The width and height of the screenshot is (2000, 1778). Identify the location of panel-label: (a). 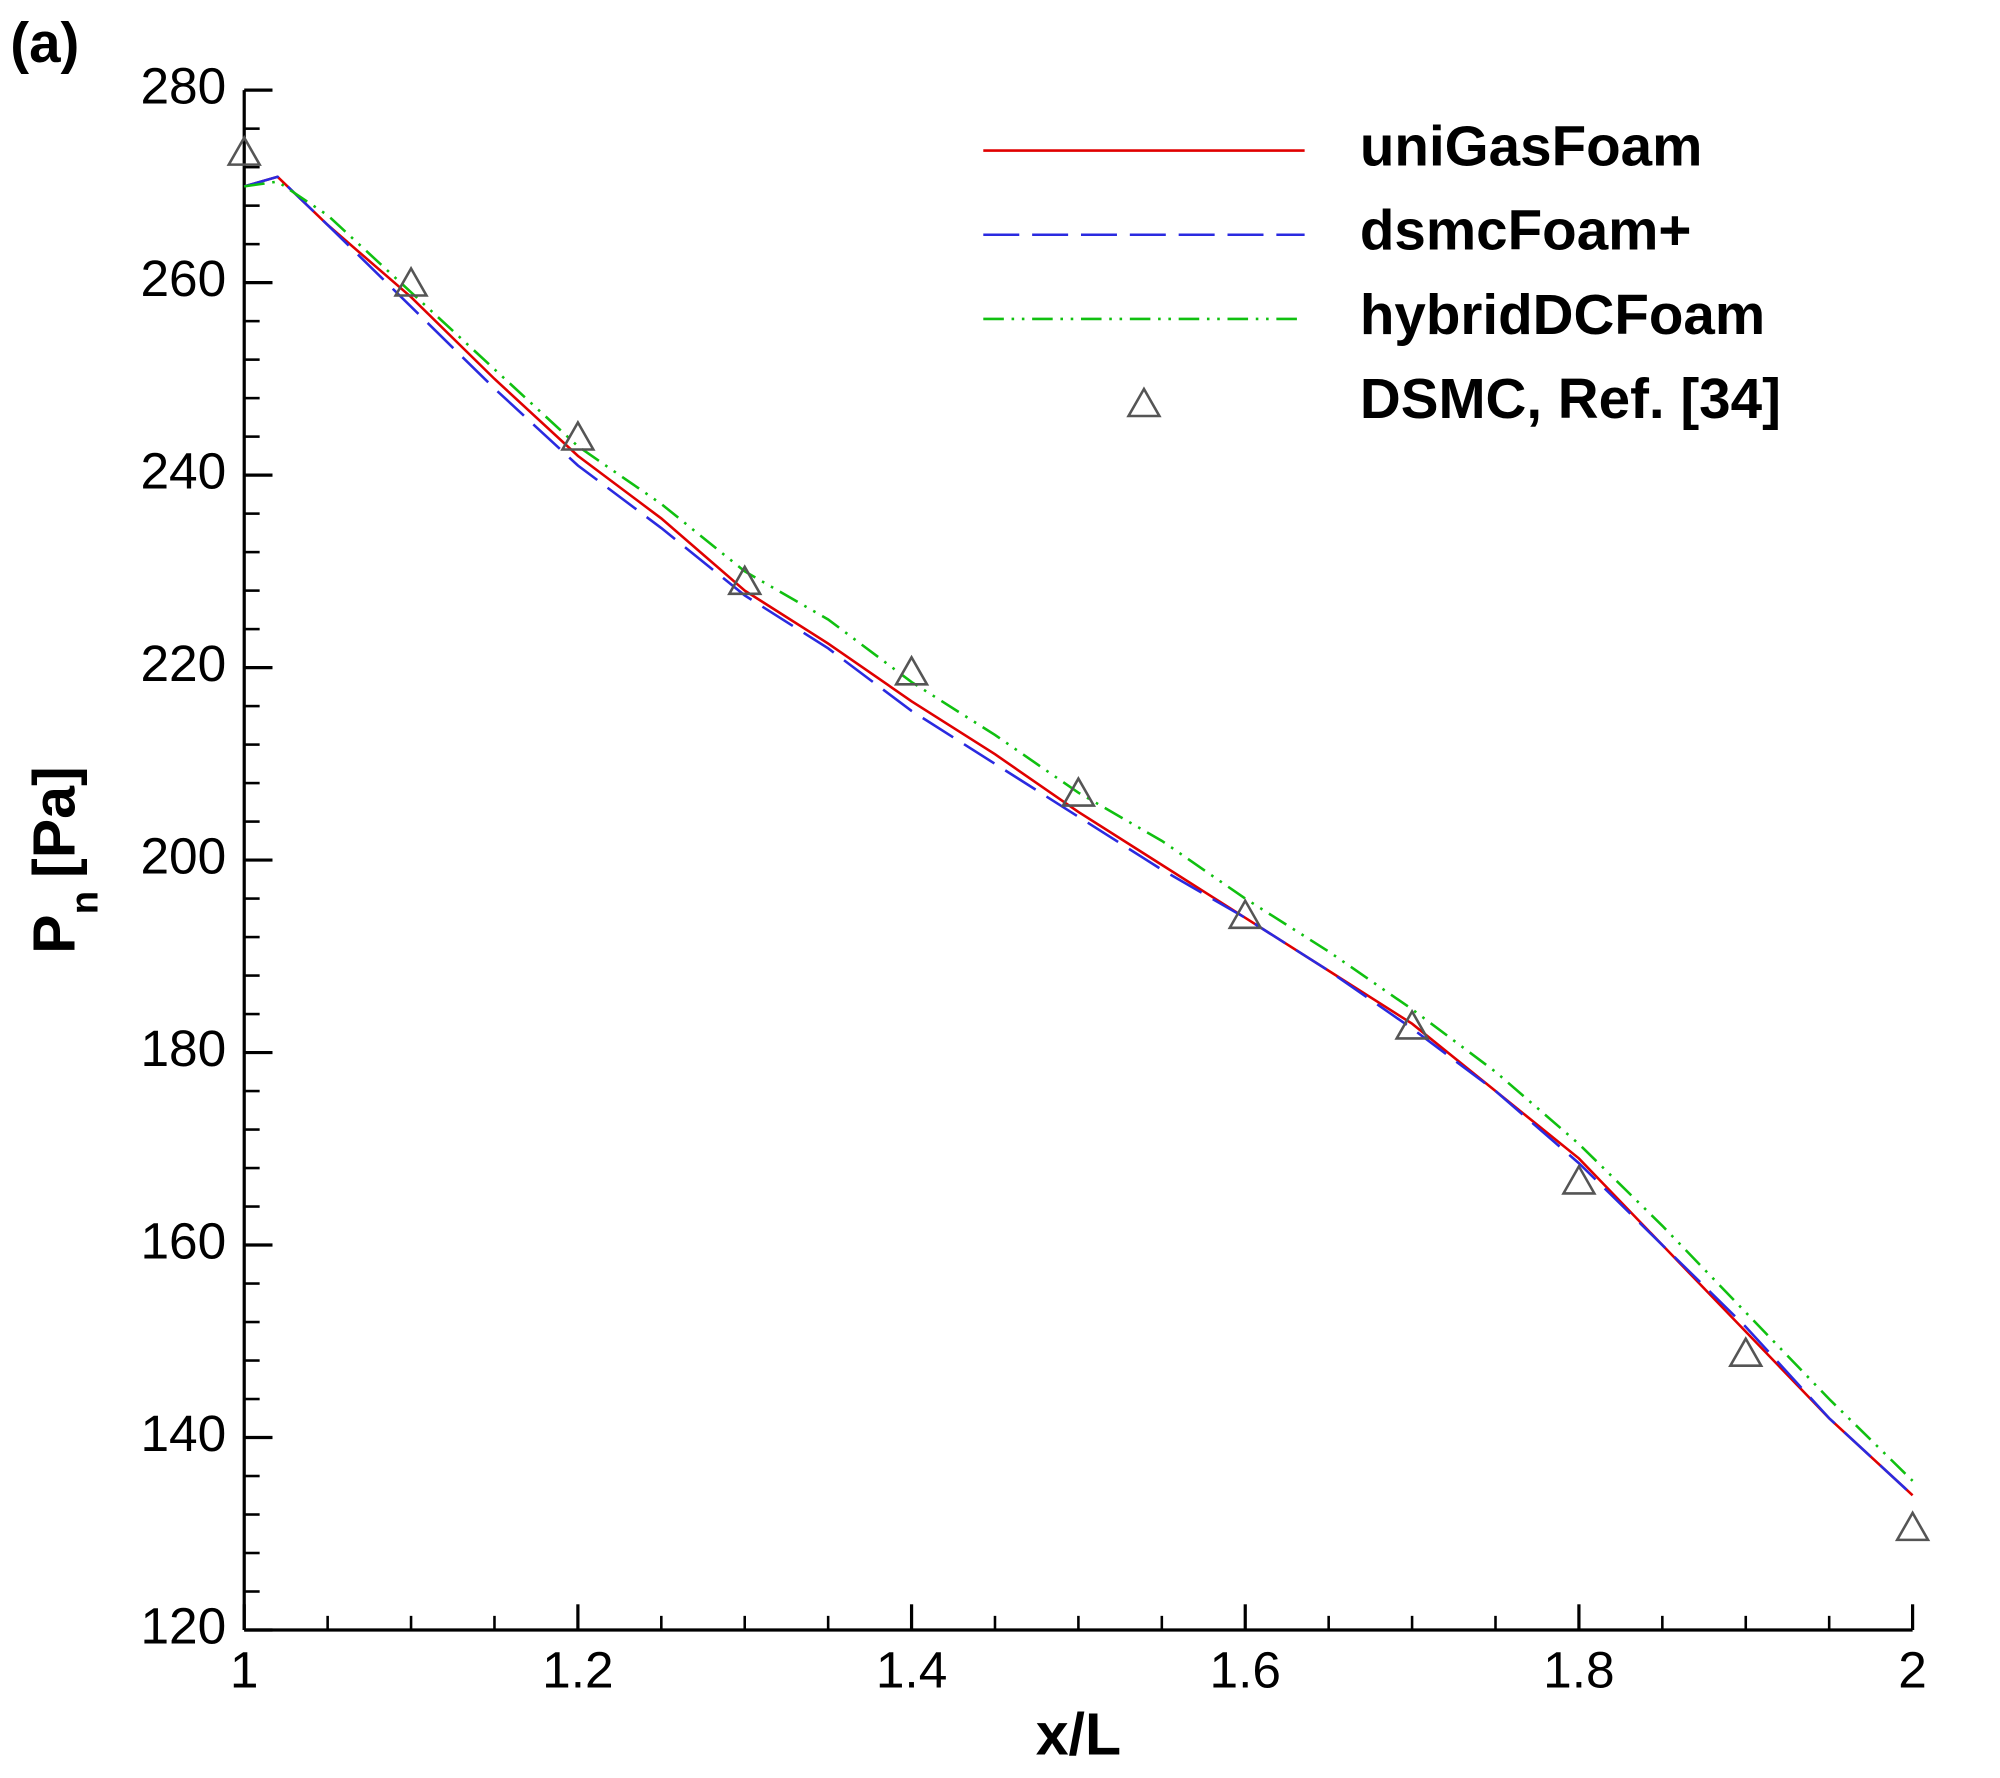
(44, 42).